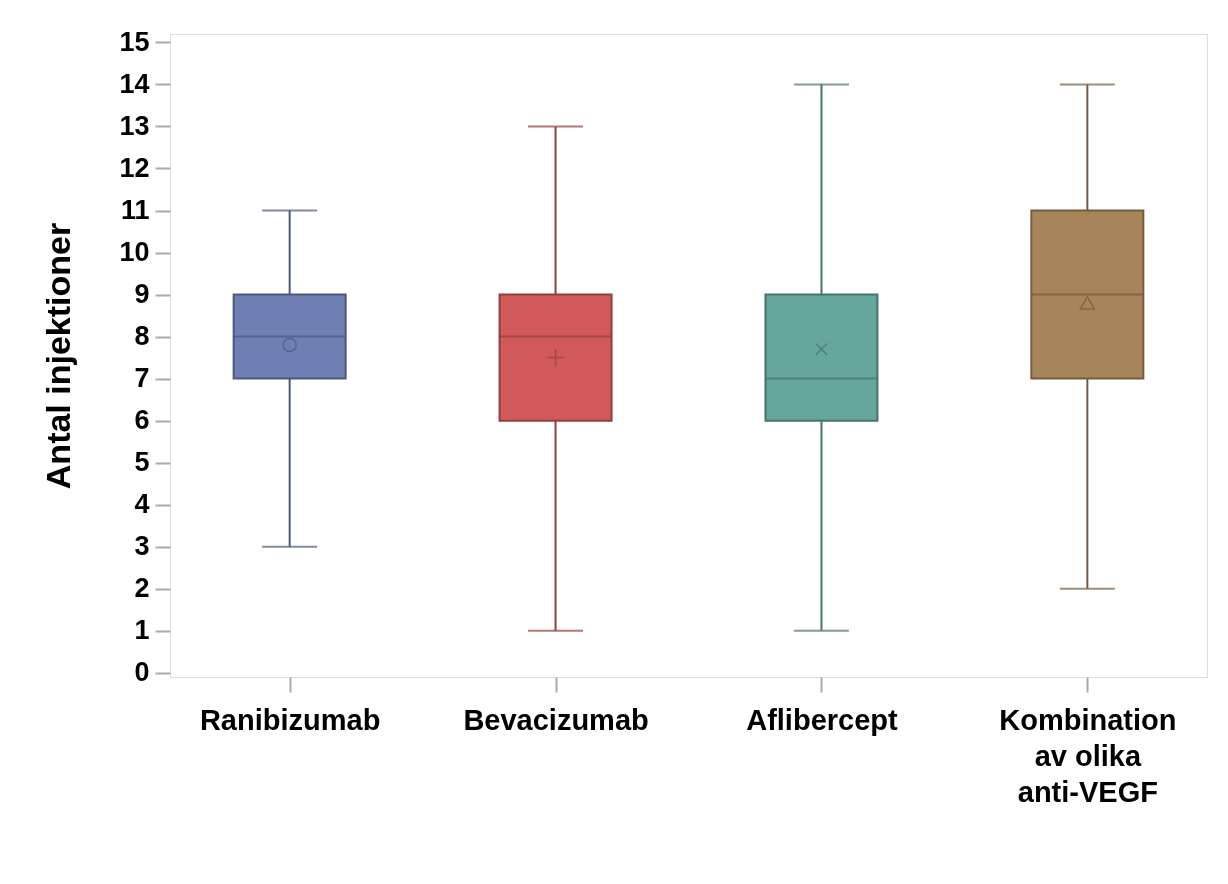 The width and height of the screenshot is (1228, 884). What do you see at coordinates (135, 210) in the screenshot?
I see `y-tick-label: 11` at bounding box center [135, 210].